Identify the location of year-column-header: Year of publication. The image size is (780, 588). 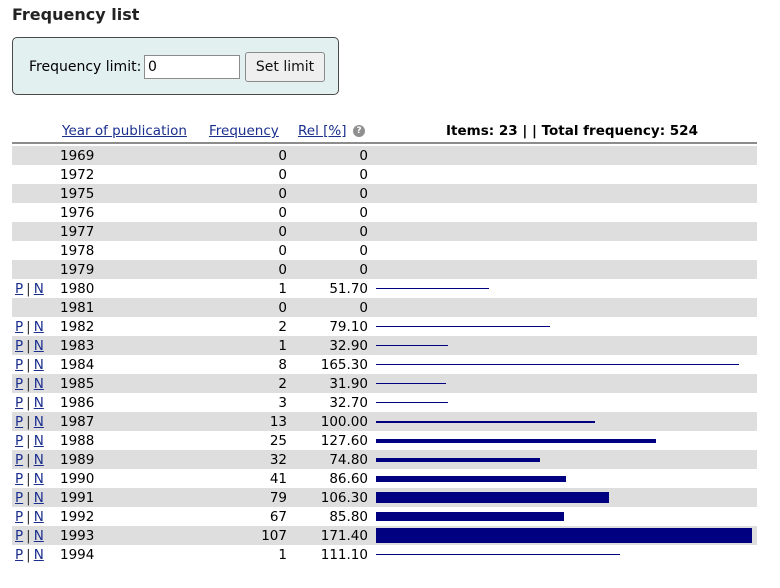
(124, 131).